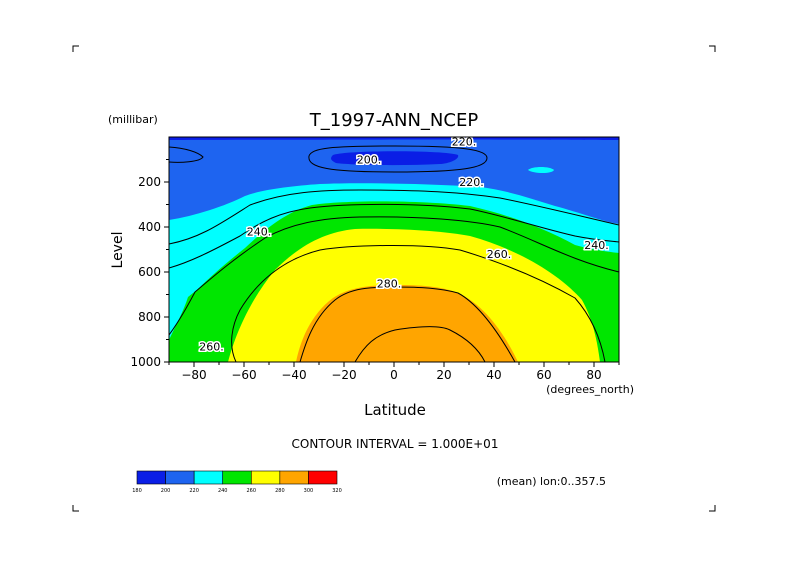  What do you see at coordinates (252, 491) in the screenshot?
I see `colorbar-label: 260` at bounding box center [252, 491].